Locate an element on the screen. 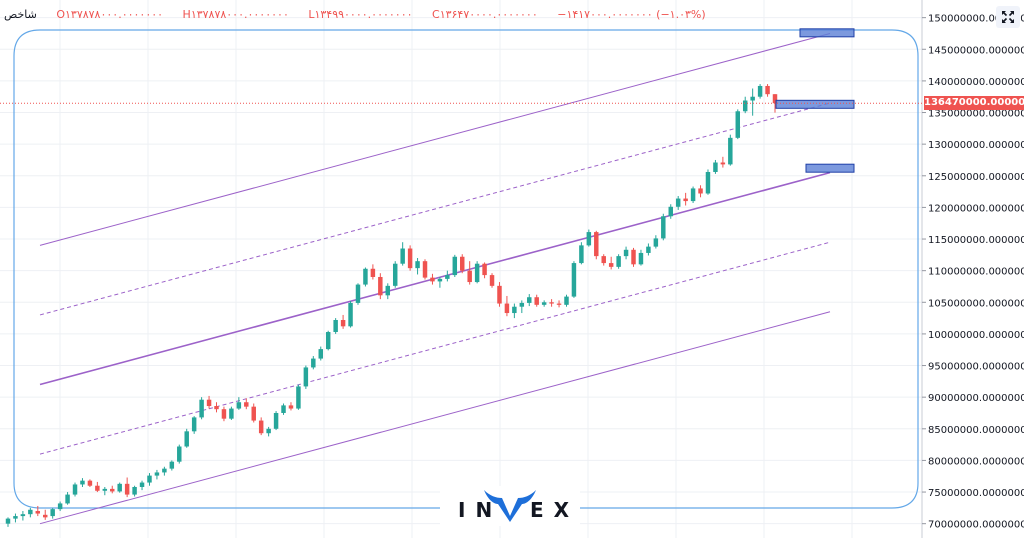 This screenshot has height=538, width=1024. target-zones is located at coordinates (815, 100).